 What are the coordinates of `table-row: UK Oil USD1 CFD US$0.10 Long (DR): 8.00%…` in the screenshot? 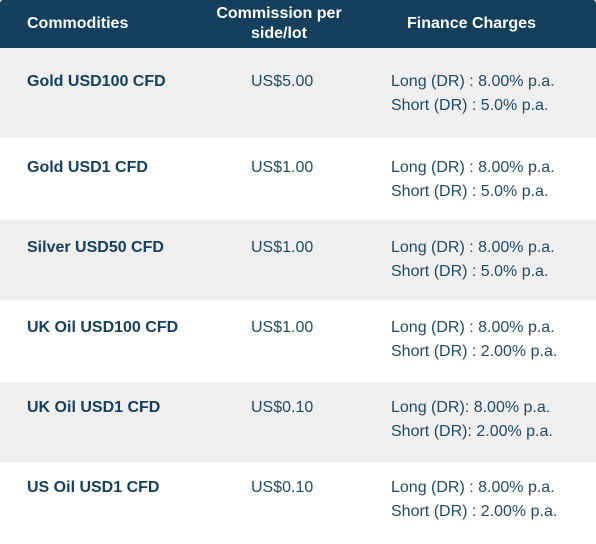 It's located at (298, 422).